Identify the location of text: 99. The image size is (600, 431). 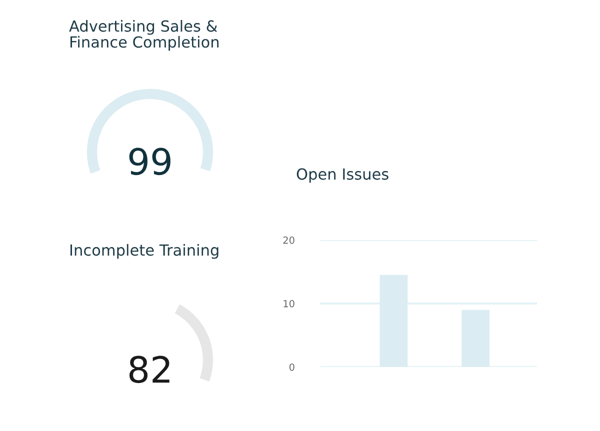
(149, 162).